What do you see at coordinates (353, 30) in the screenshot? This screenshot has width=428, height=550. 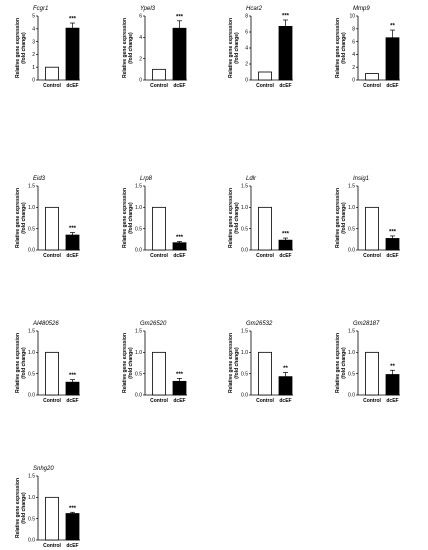 I see `y-tick-label: 8` at bounding box center [353, 30].